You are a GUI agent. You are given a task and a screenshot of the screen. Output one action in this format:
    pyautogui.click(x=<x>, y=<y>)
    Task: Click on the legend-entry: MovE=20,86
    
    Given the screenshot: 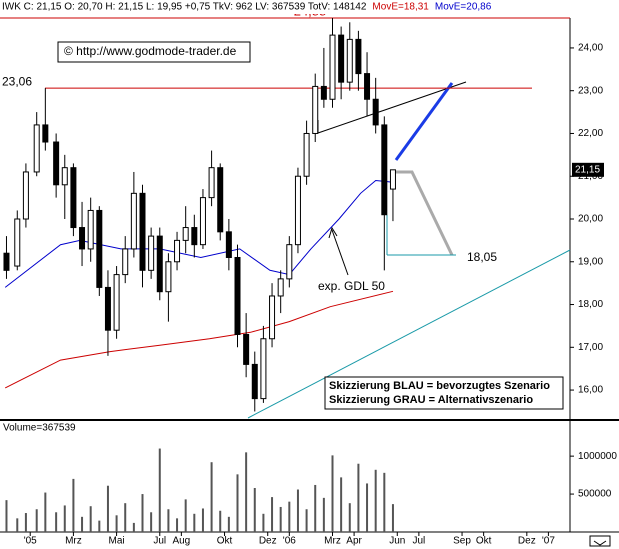 What is the action you would take?
    pyautogui.click(x=463, y=7)
    